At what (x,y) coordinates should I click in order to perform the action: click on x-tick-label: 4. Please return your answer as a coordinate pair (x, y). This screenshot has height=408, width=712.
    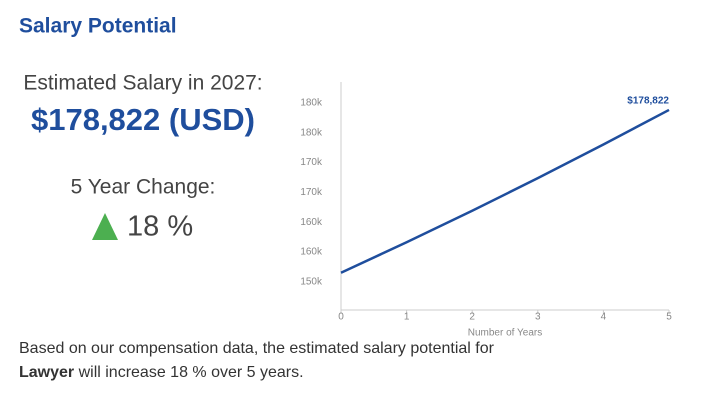
    Looking at the image, I should click on (604, 317).